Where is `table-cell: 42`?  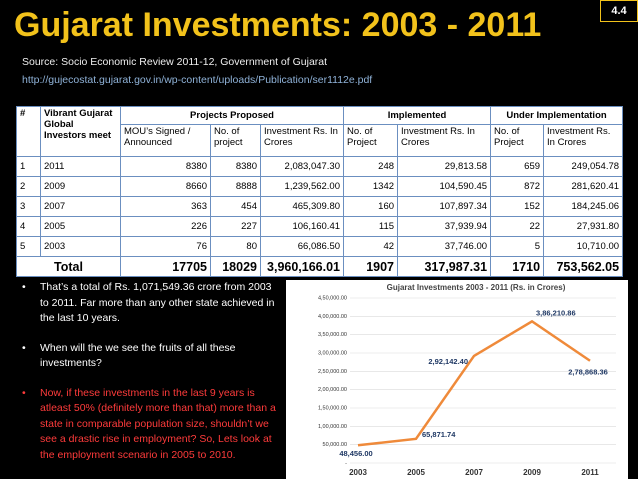
table-cell: 42 is located at coordinates (371, 246).